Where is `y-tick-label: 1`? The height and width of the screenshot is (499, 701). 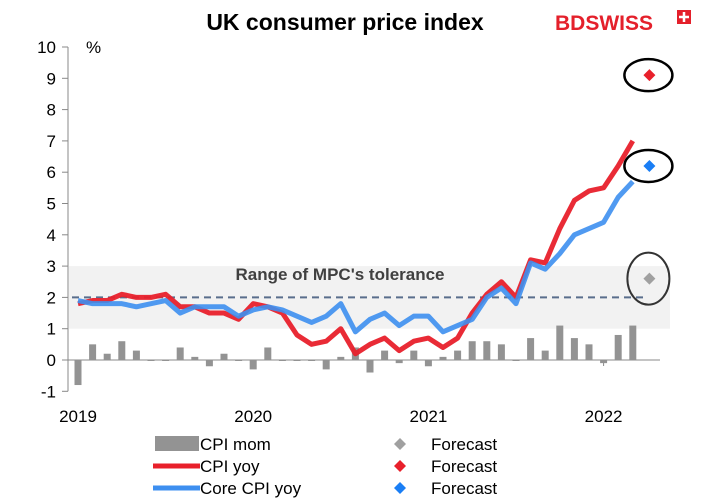 y-tick-label: 1 is located at coordinates (51, 329).